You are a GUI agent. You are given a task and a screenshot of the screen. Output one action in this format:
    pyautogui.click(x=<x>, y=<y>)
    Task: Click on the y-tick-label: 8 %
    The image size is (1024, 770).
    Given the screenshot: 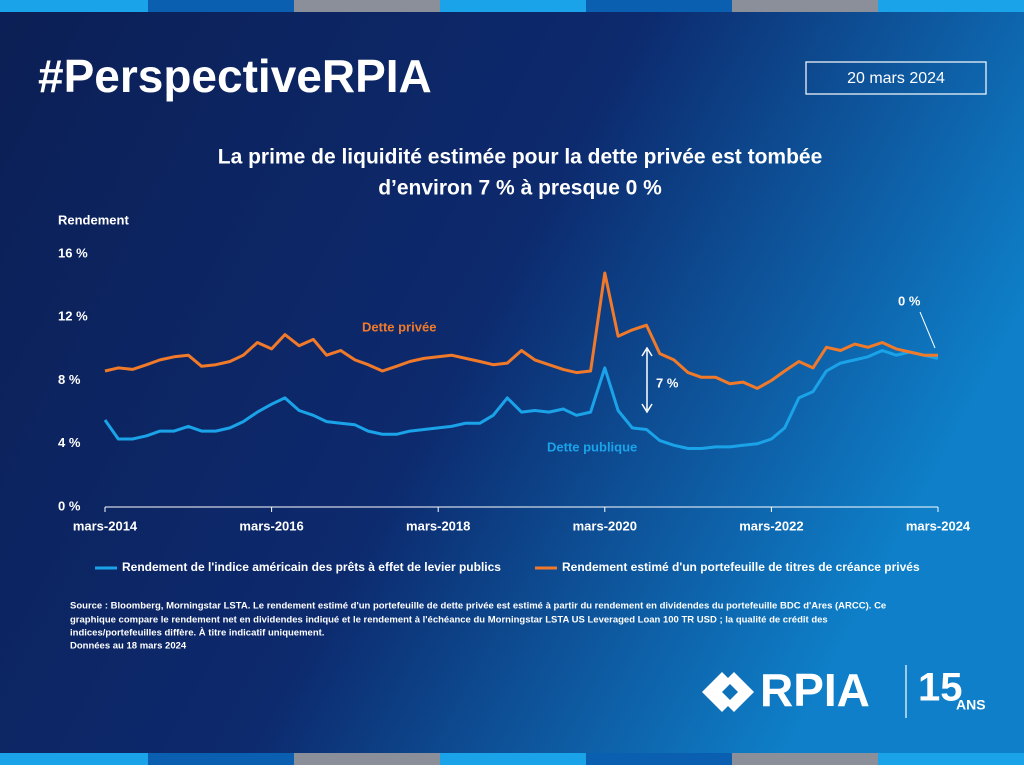 What is the action you would take?
    pyautogui.click(x=69, y=379)
    